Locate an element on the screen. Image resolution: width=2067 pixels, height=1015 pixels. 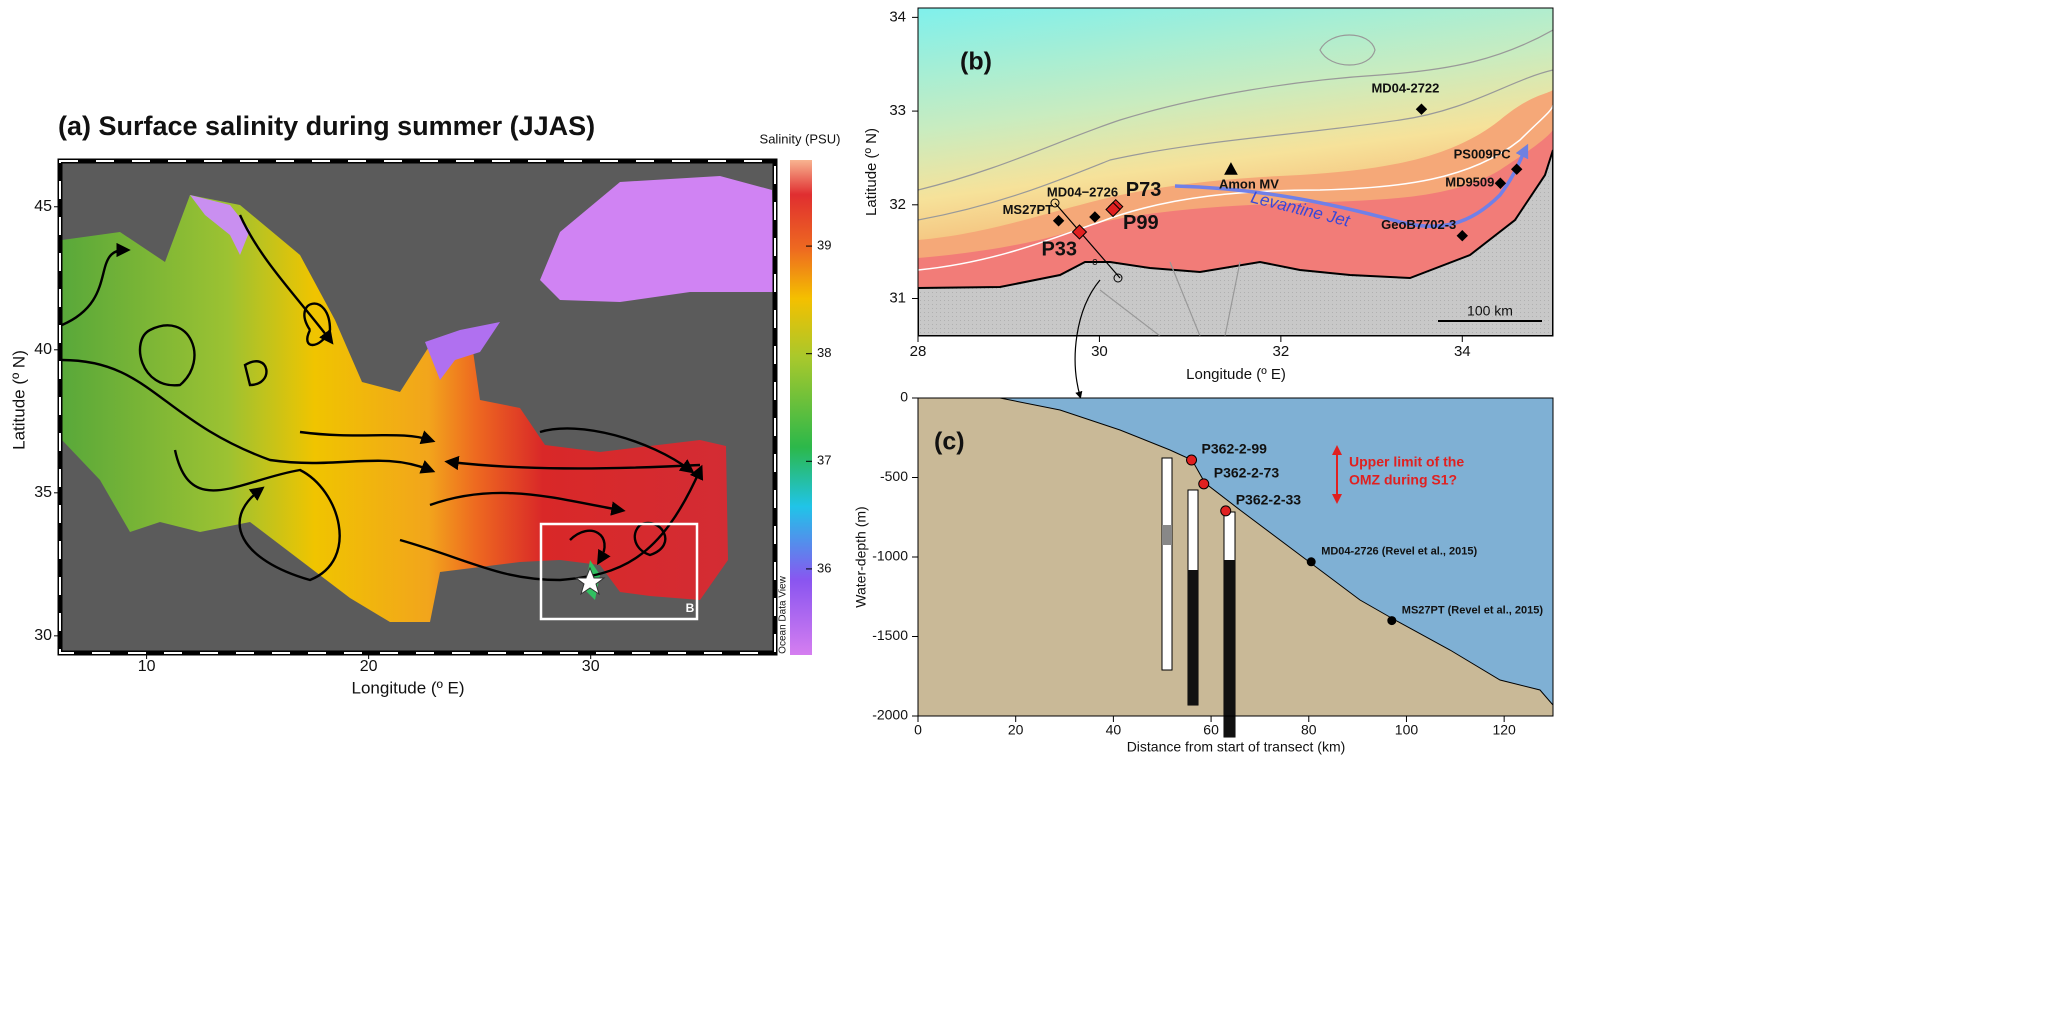
y-tick-label: 33 is located at coordinates (897, 110).